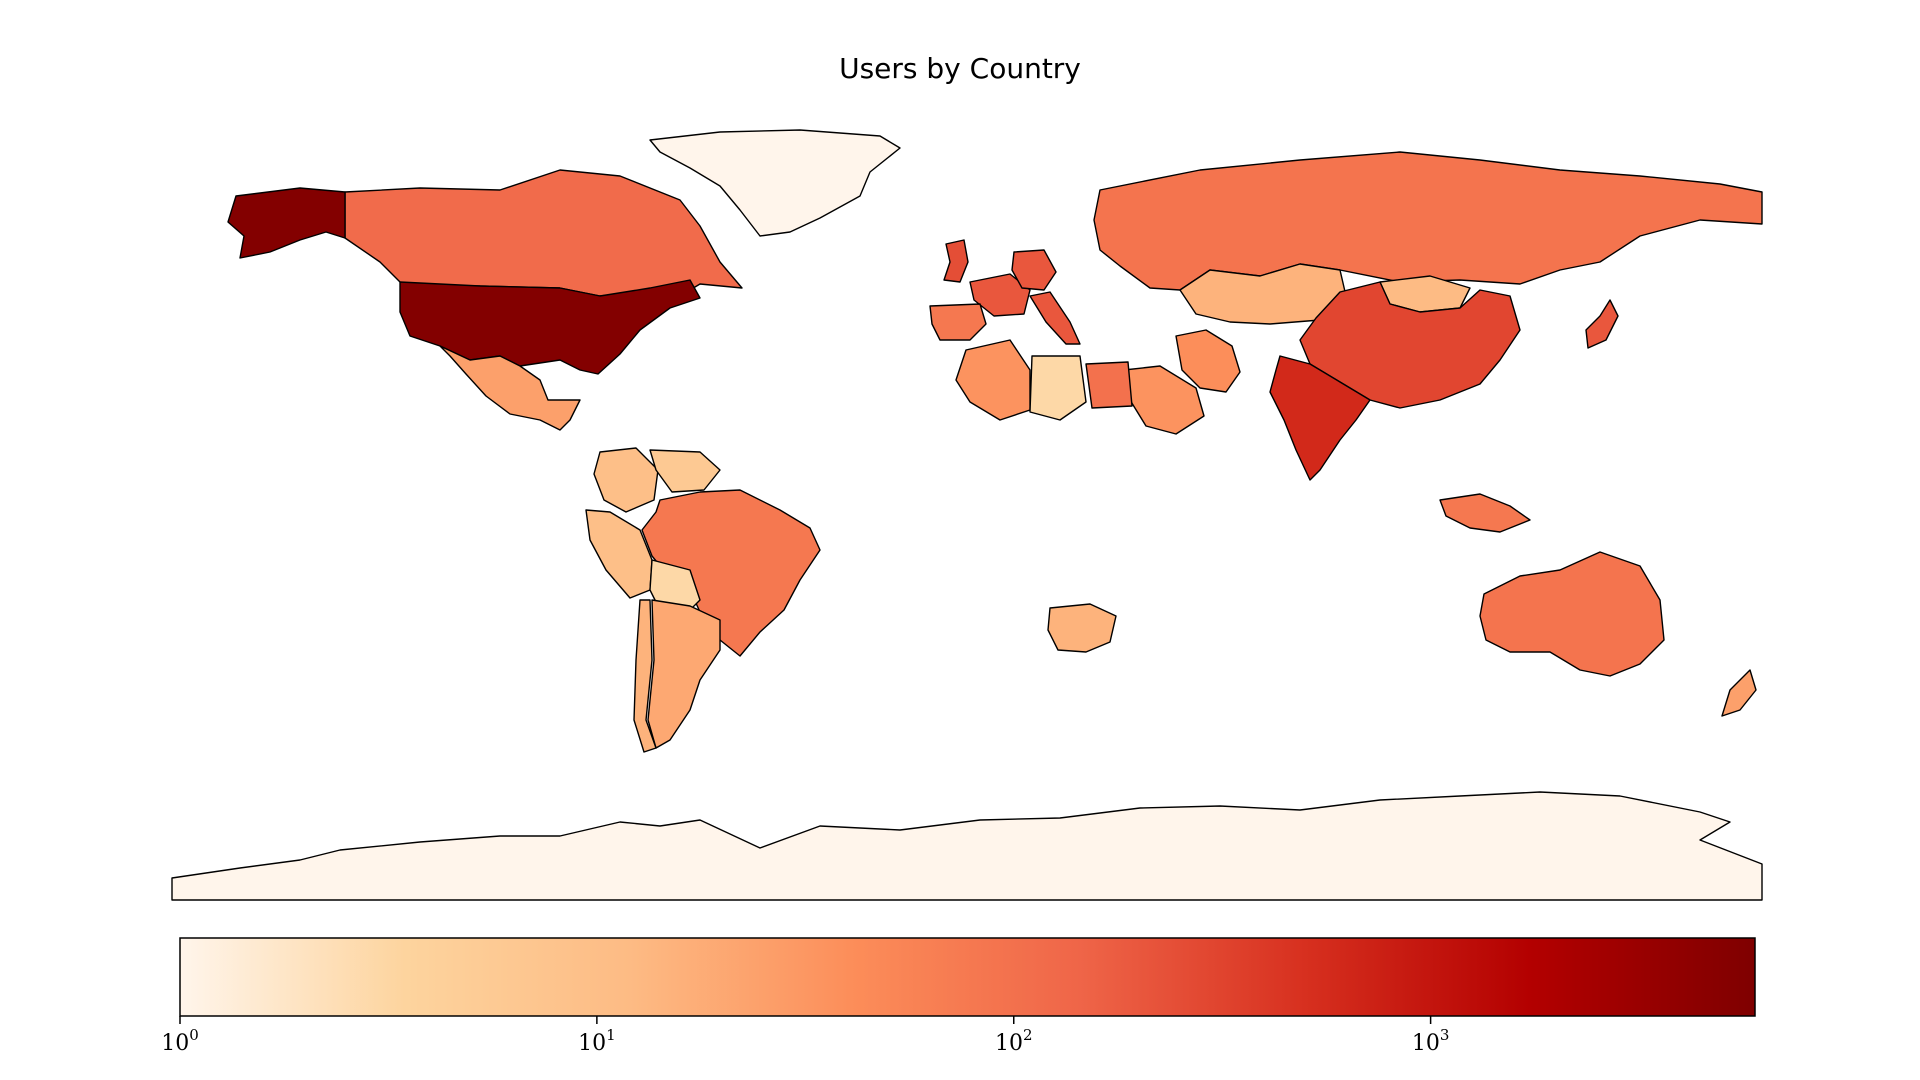 Image resolution: width=1920 pixels, height=1080 pixels. What do you see at coordinates (967, 846) in the screenshot?
I see `country-antarctica` at bounding box center [967, 846].